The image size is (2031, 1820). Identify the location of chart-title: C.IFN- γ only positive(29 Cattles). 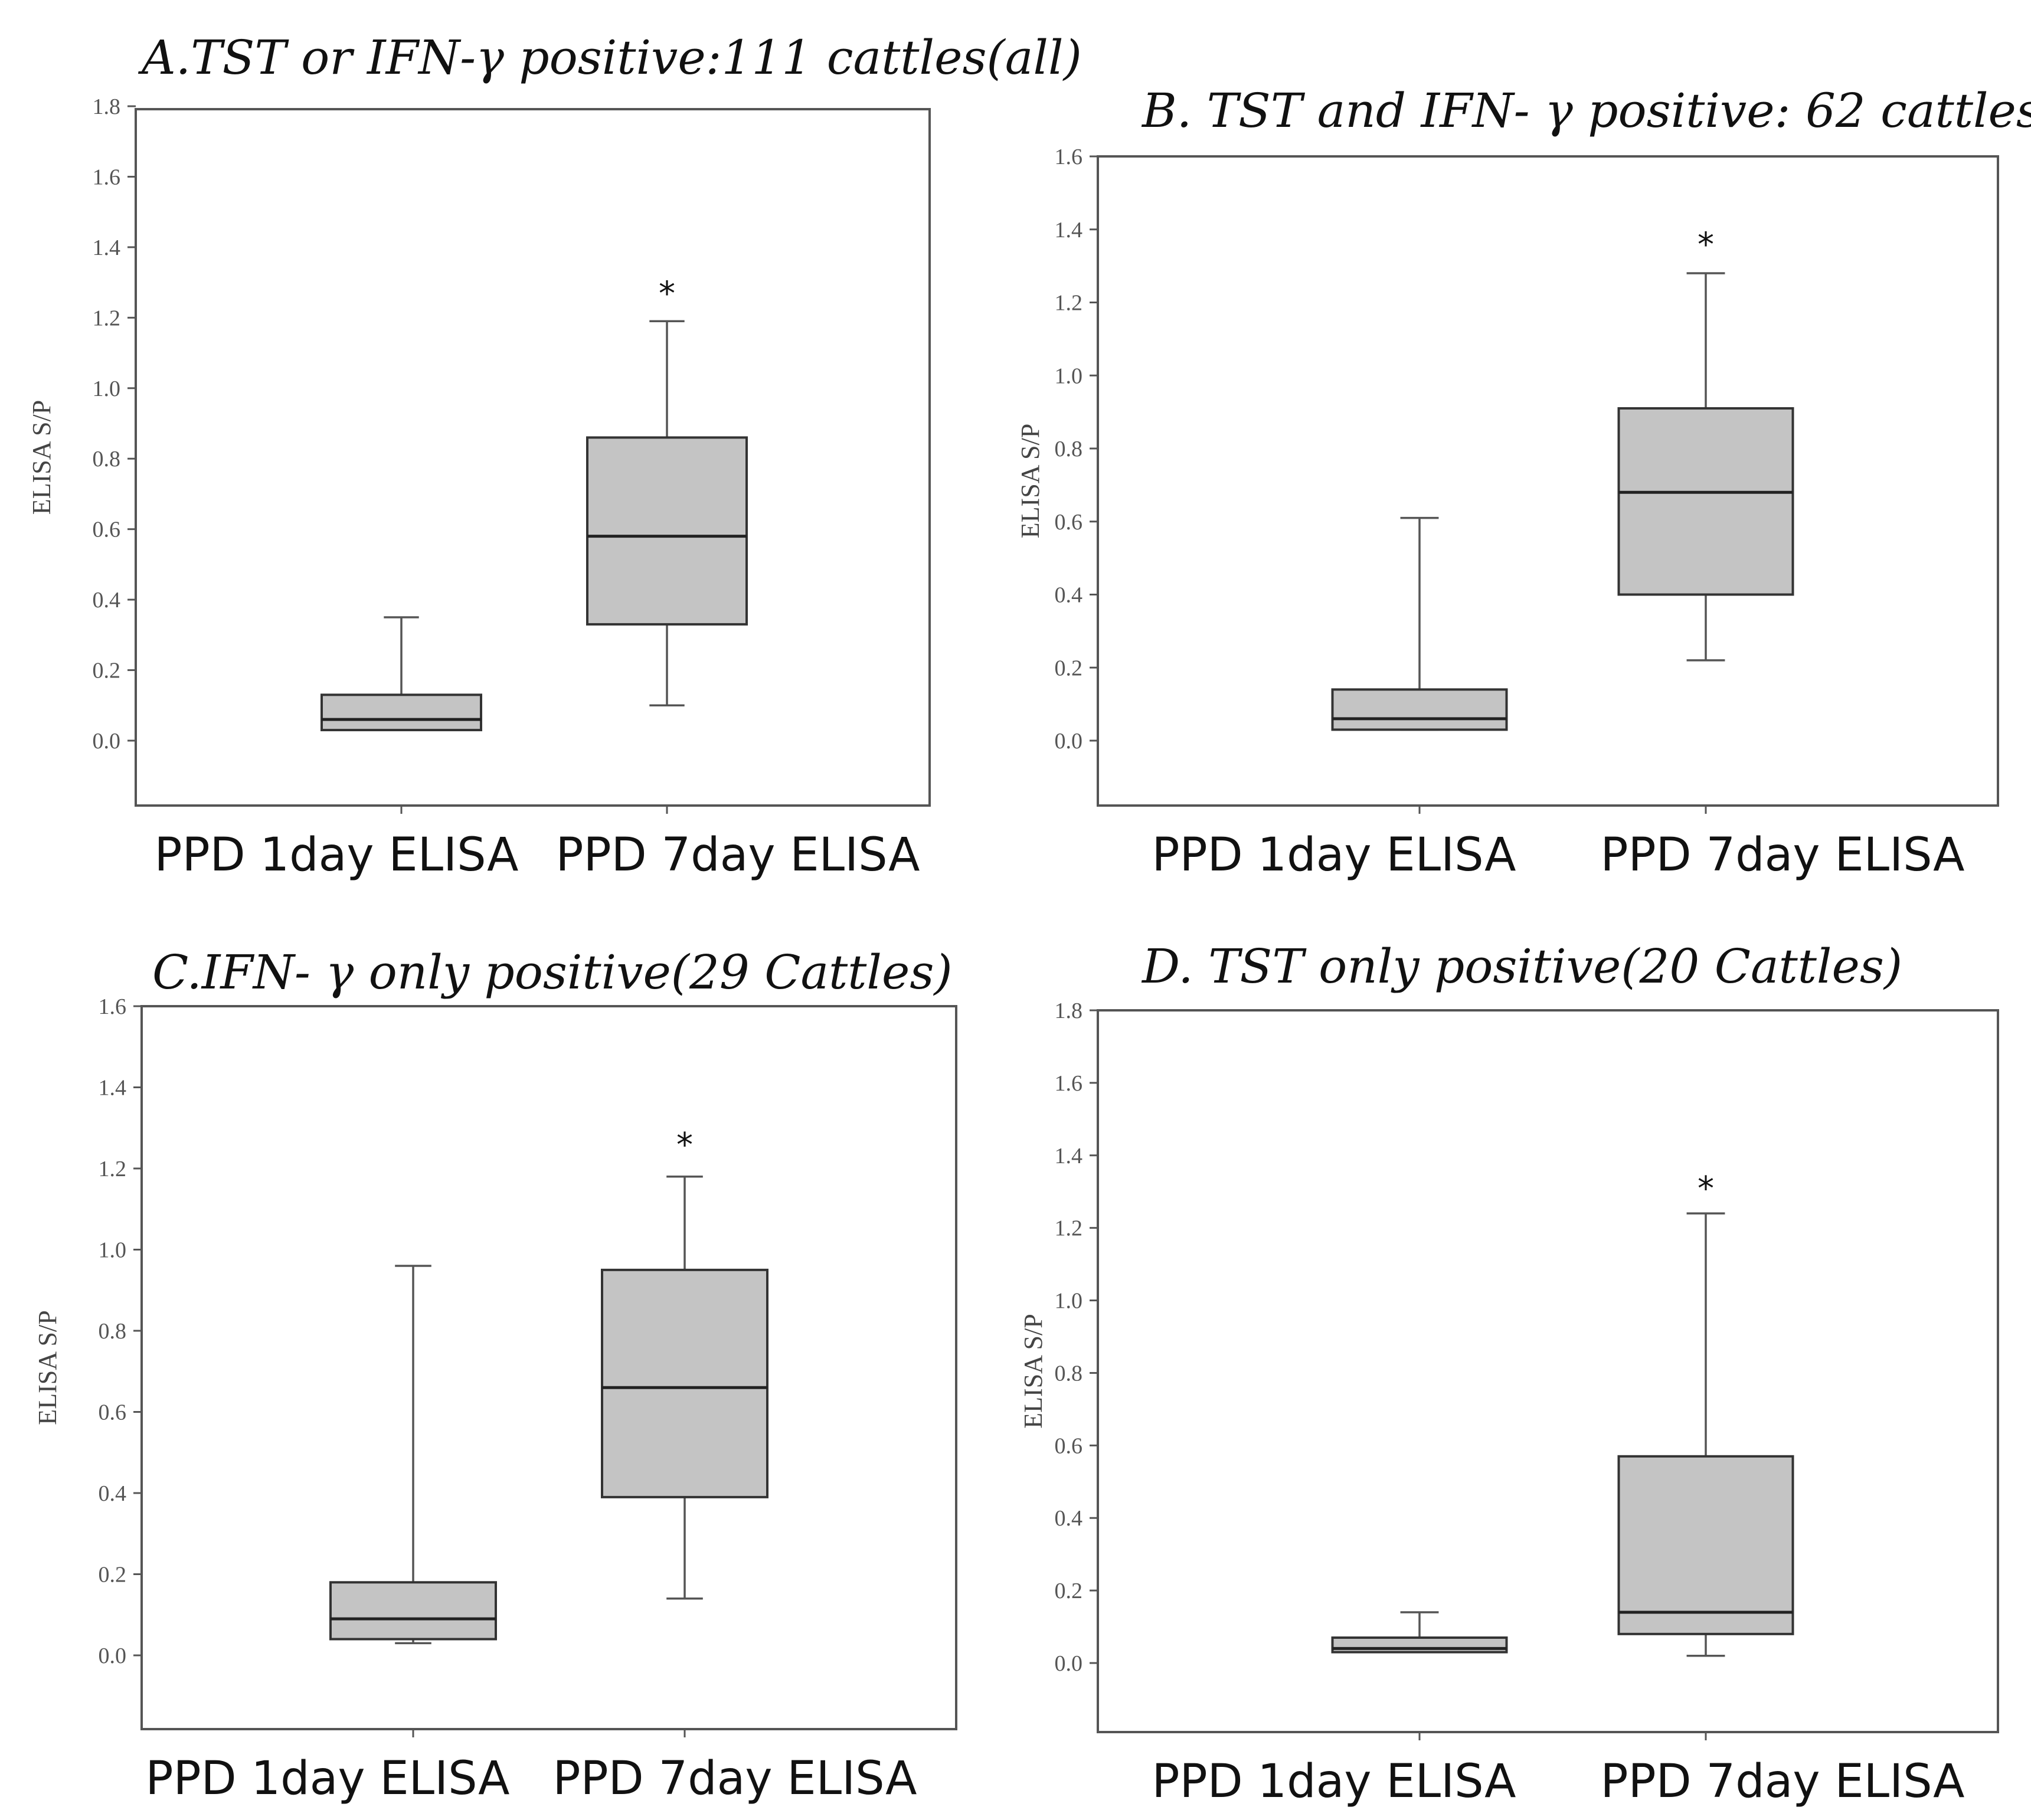
(552, 972).